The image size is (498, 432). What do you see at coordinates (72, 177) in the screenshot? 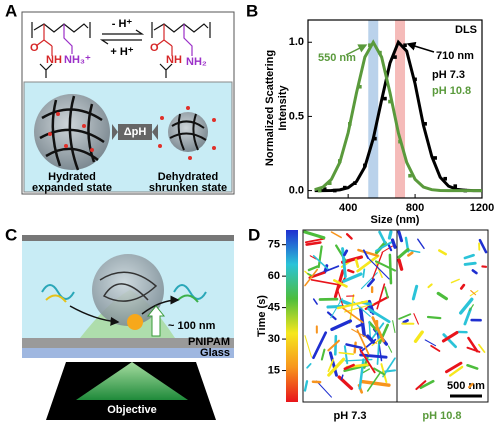
I see `state-label: Hydrated` at bounding box center [72, 177].